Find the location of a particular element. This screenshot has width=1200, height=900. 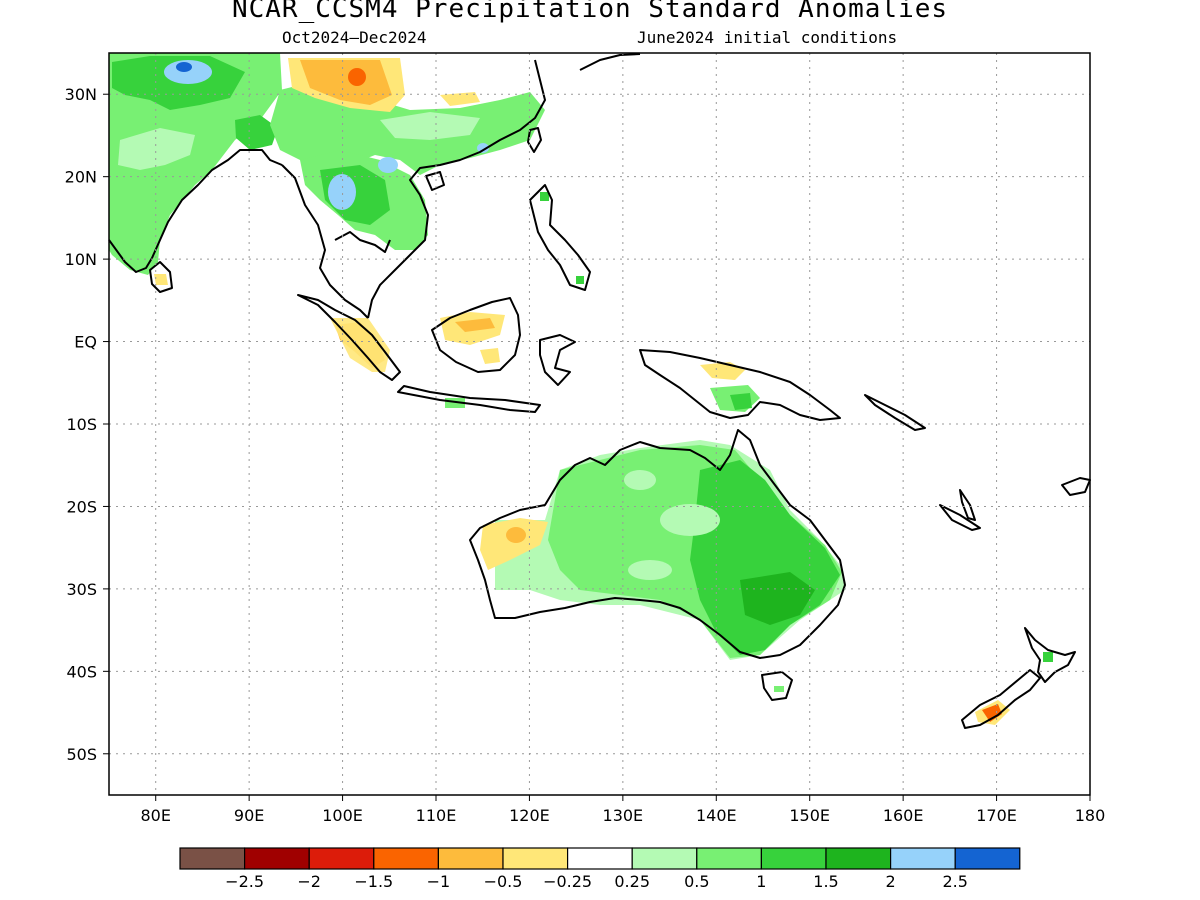

lon-tick-label: 160E is located at coordinates (903, 815).